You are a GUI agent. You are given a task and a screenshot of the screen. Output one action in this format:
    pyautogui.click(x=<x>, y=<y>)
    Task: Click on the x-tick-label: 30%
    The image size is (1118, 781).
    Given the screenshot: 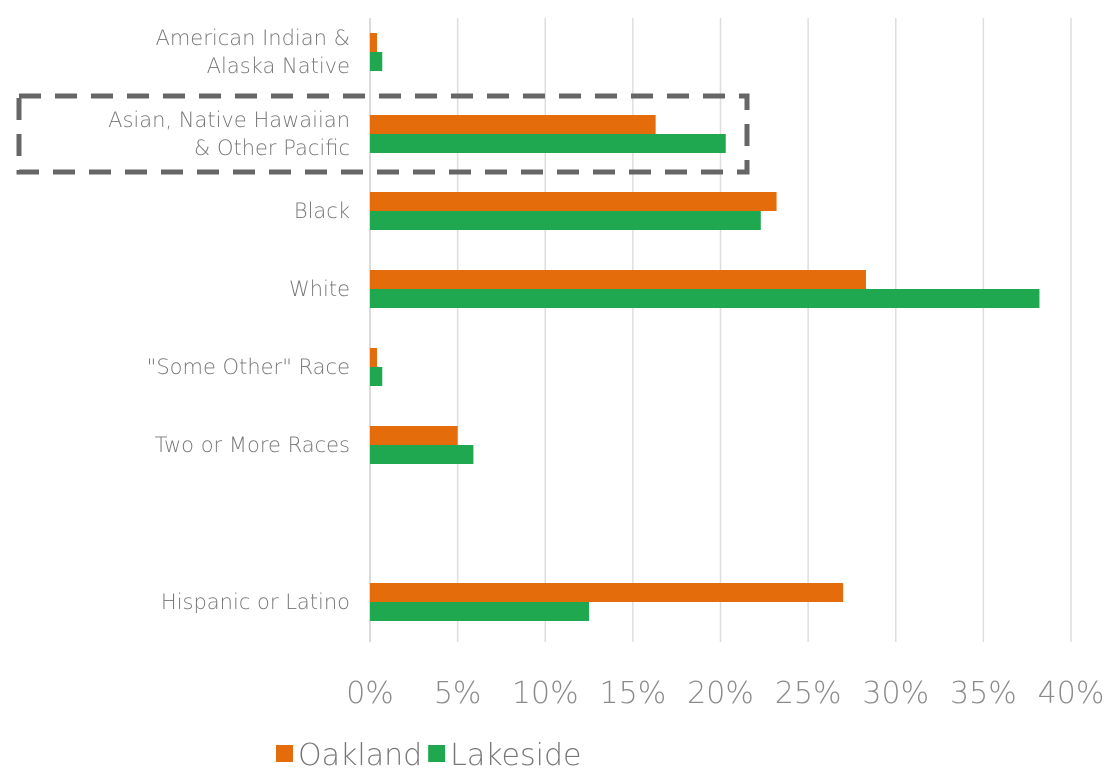 What is the action you would take?
    pyautogui.click(x=895, y=693)
    